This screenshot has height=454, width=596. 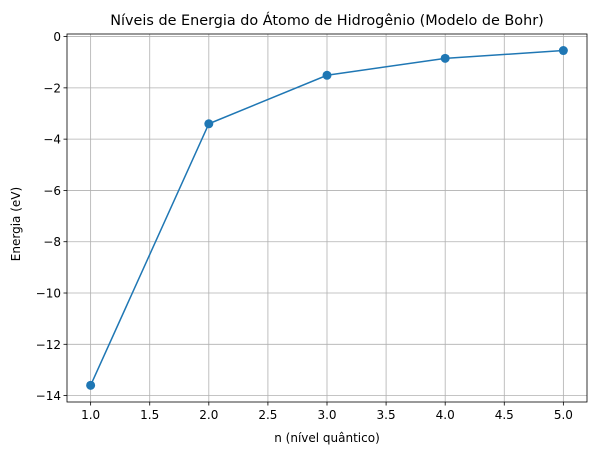 I want to click on y-tick-label: −8, so click(x=52, y=242).